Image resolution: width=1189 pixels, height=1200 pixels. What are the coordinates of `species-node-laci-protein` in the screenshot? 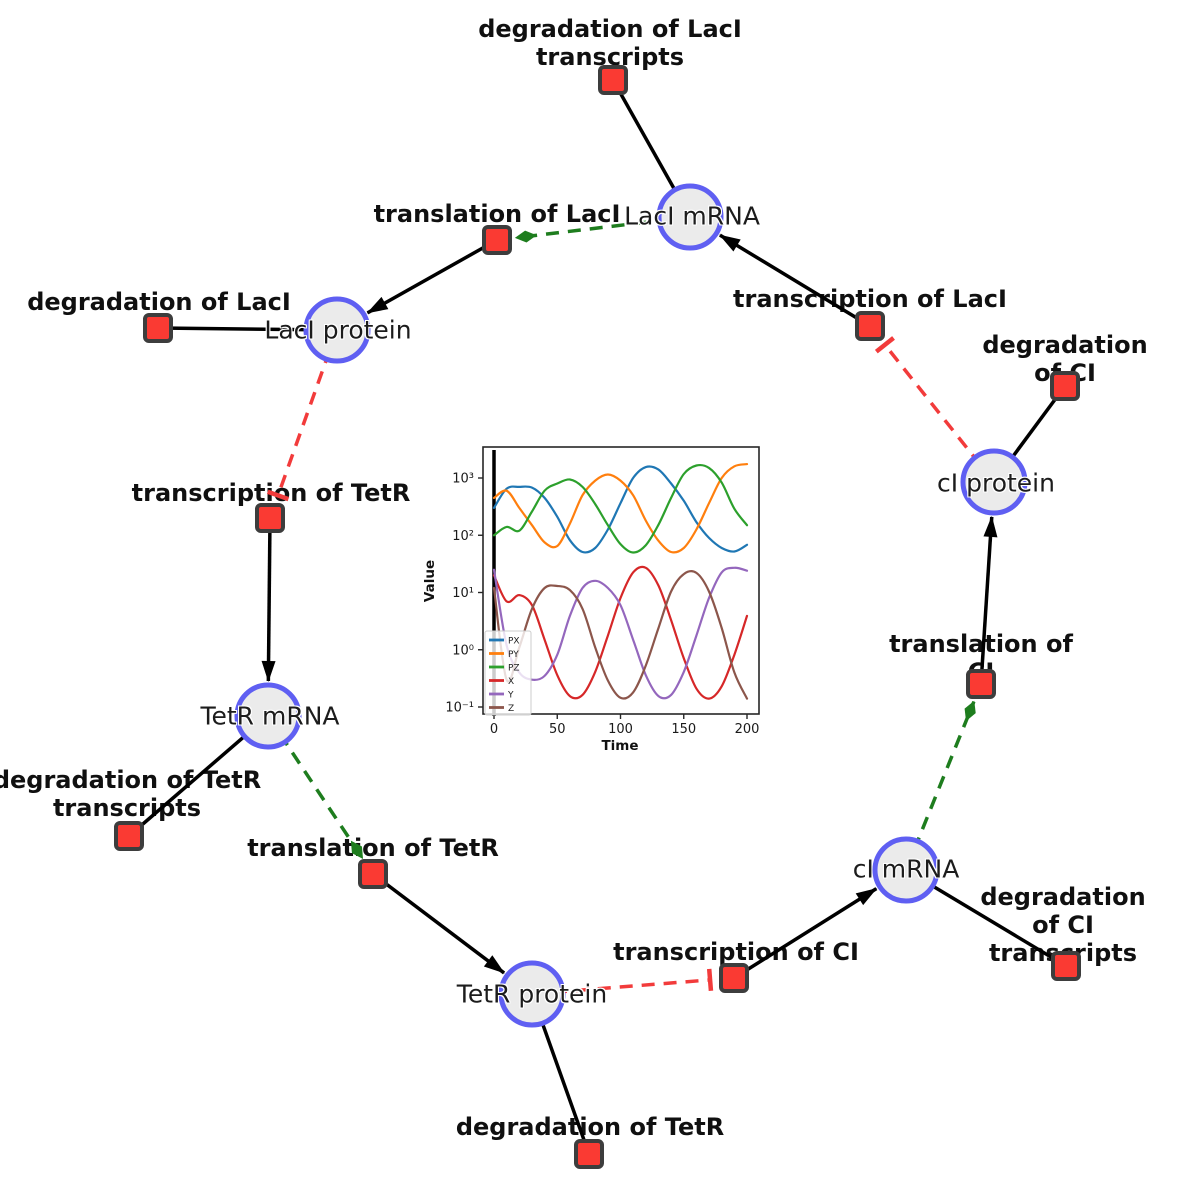 It's located at (337, 330).